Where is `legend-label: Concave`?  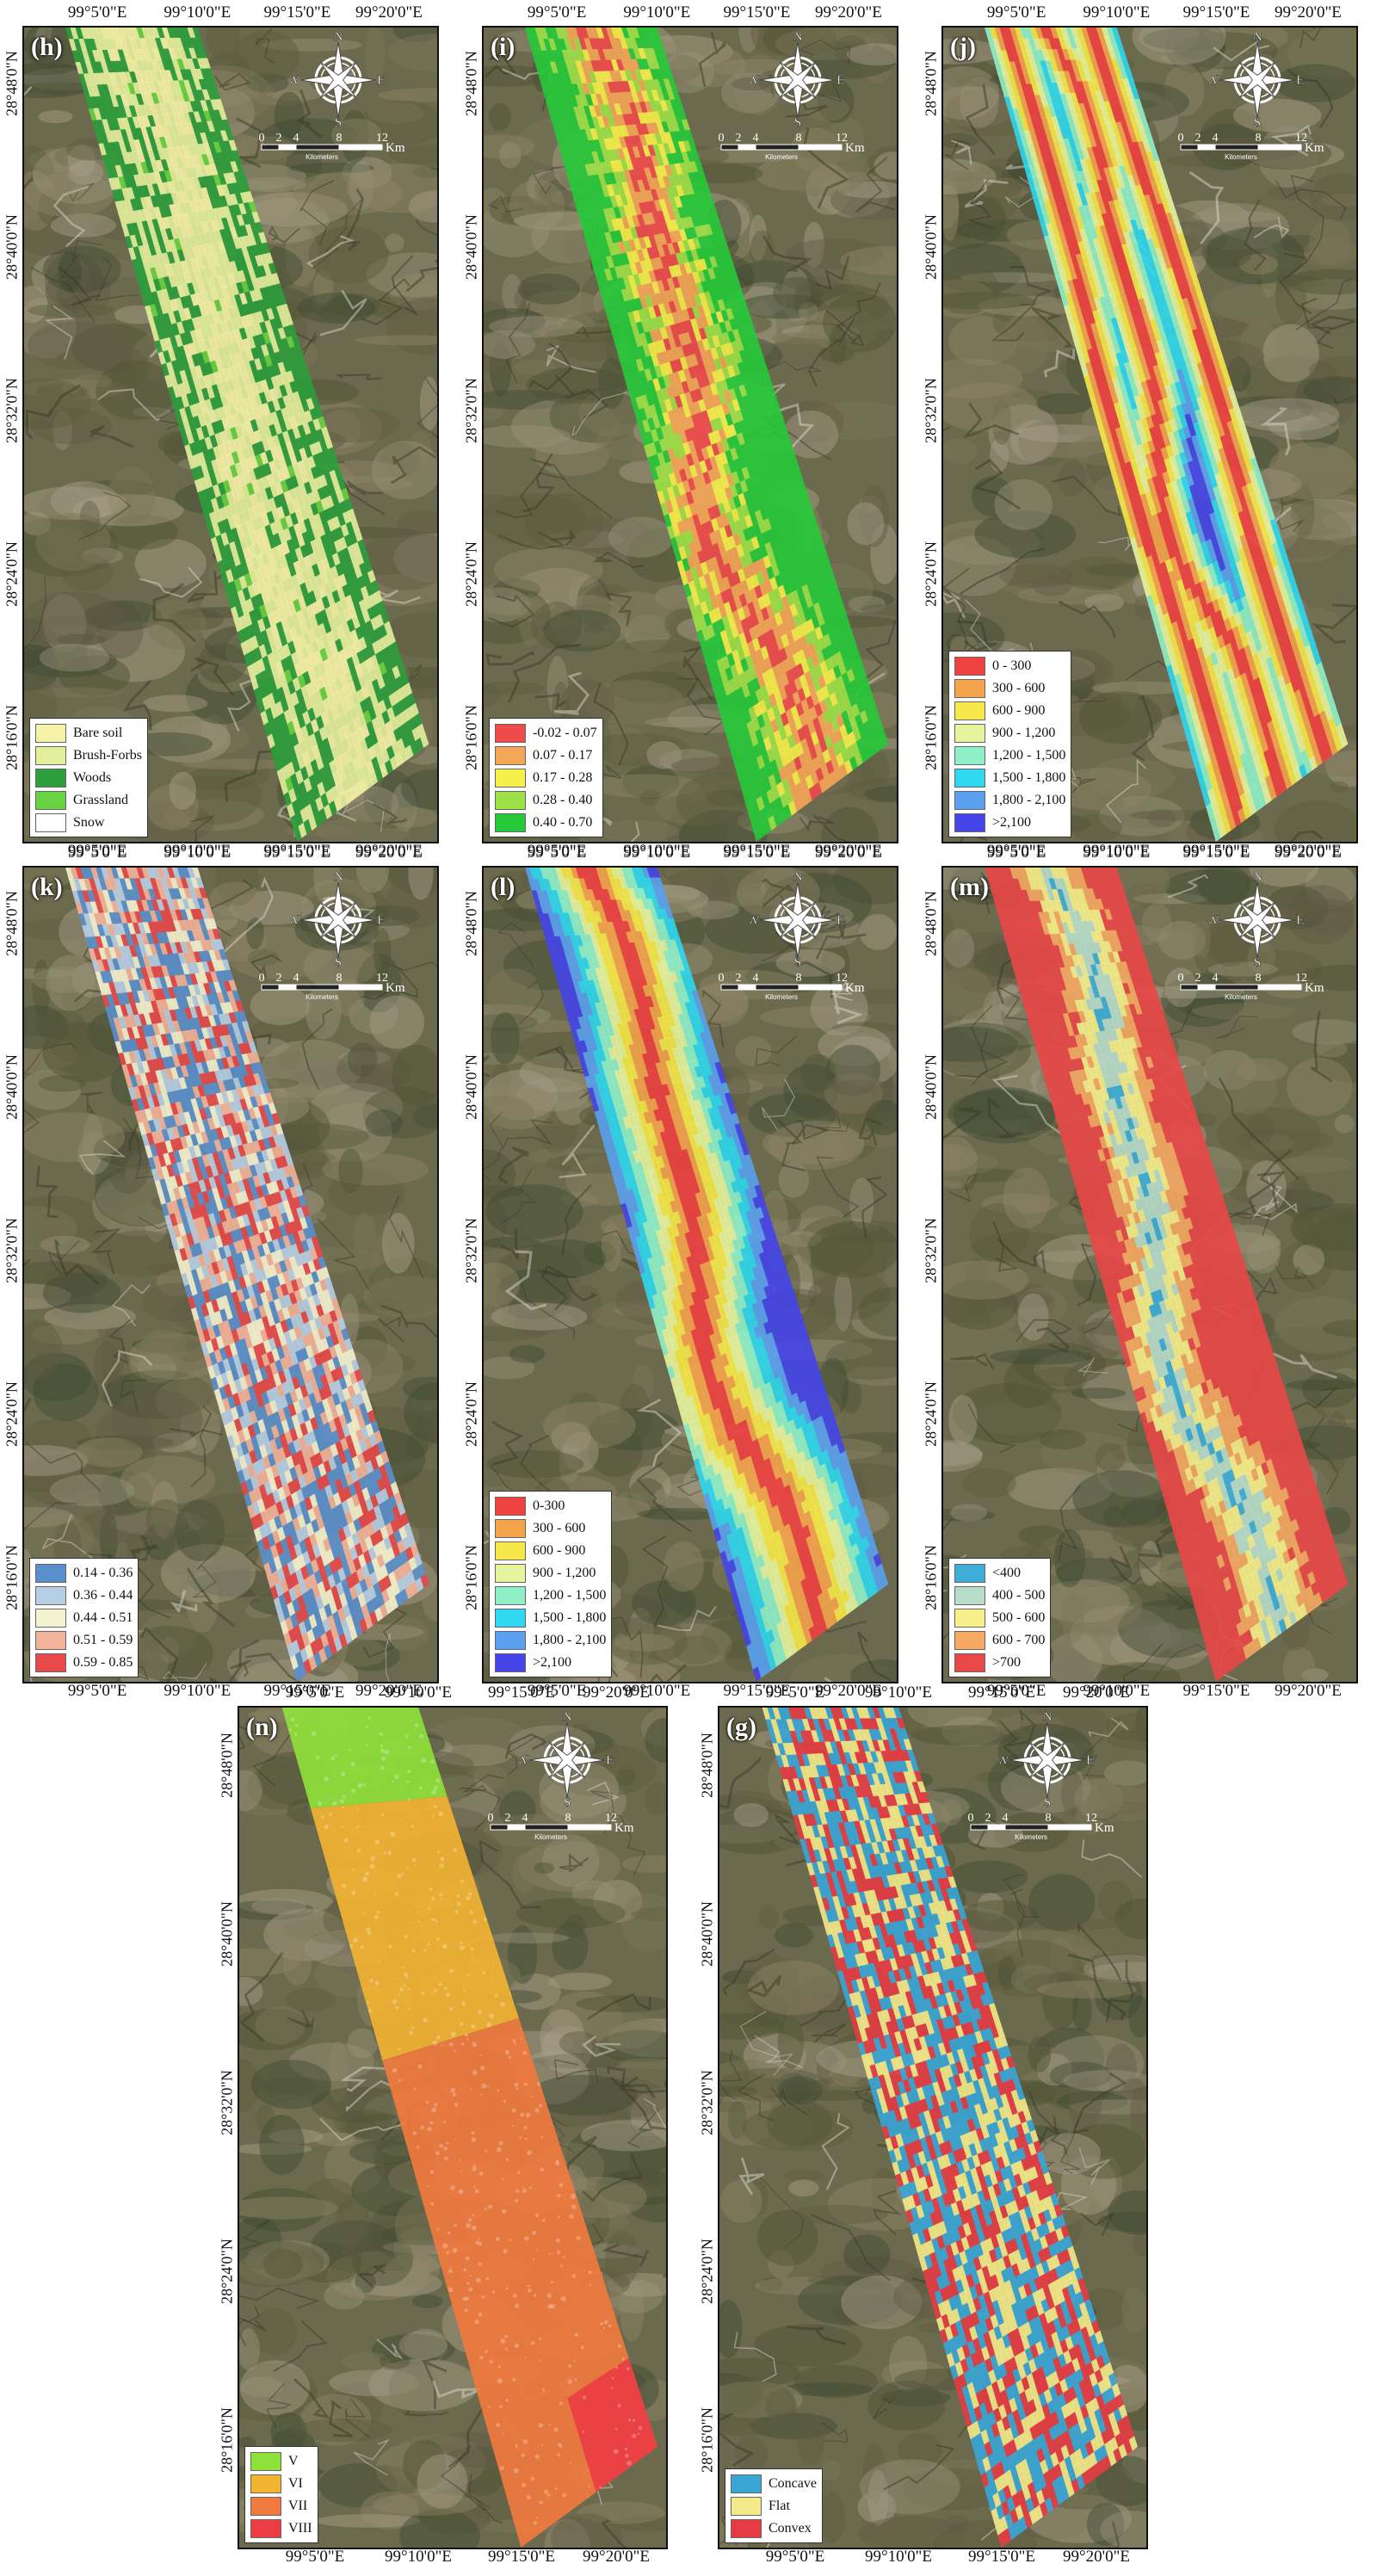
legend-label: Concave is located at coordinates (793, 2483).